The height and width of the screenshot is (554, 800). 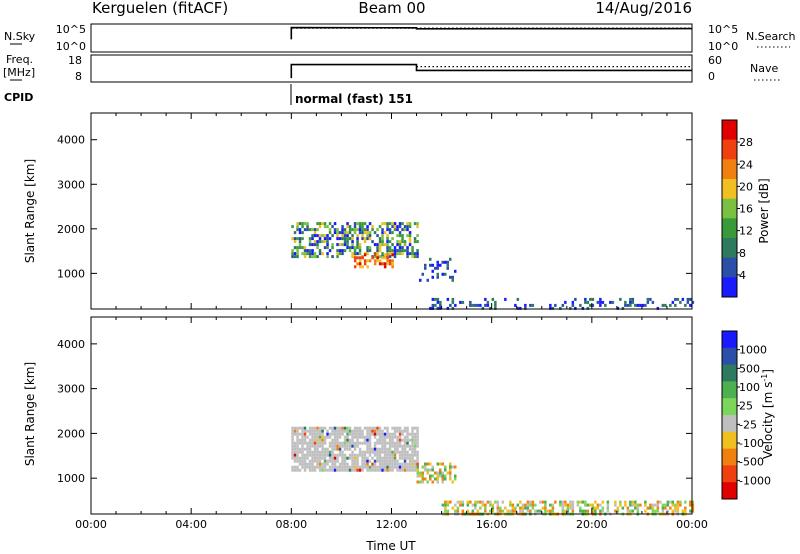 I want to click on nsky-panel: N.Sky 10^5 10^0 10^5 10^0 N.Search, so click(x=400, y=38).